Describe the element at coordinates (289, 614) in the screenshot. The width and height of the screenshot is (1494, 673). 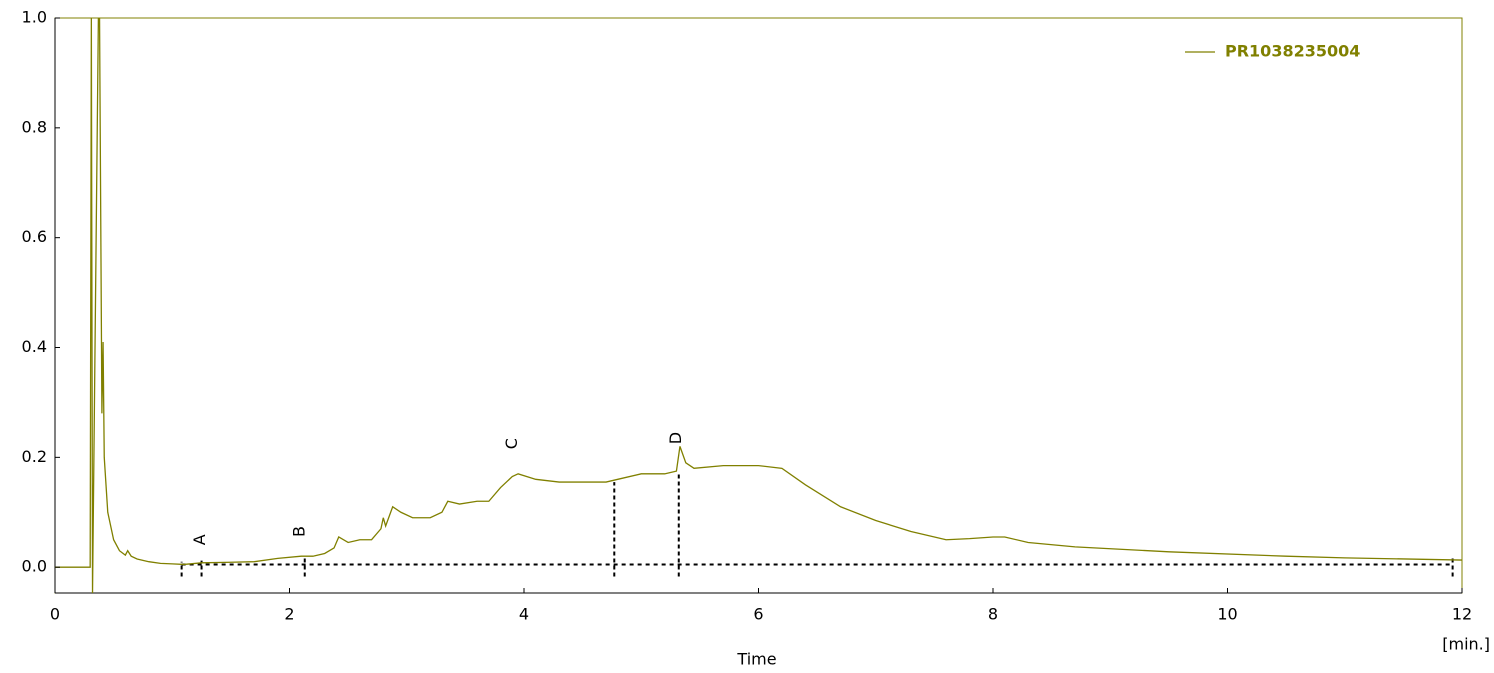
I see `x-tick-label: 2` at that location.